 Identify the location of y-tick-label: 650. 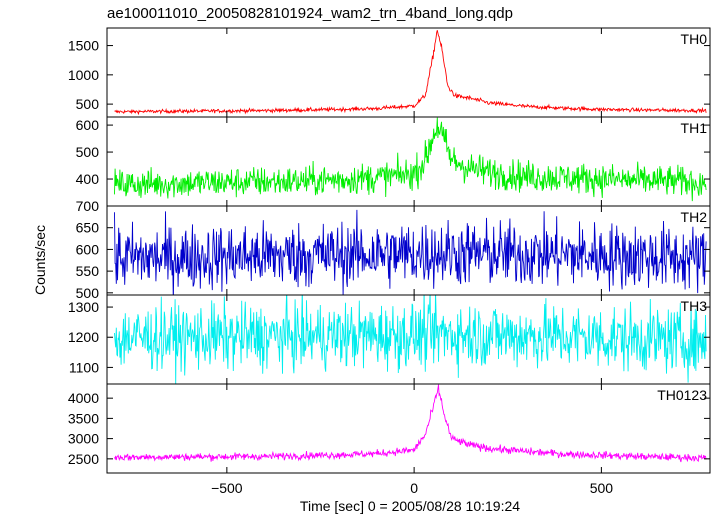
(88, 228).